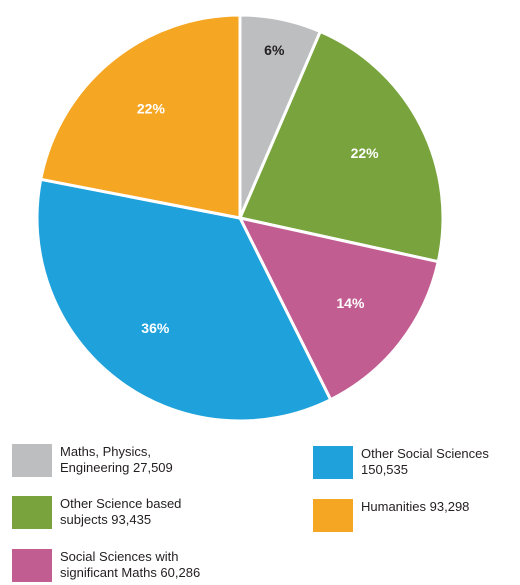  Describe the element at coordinates (116, 459) in the screenshot. I see `legend-label: Maths, Physics, Engineering 27,509` at that location.